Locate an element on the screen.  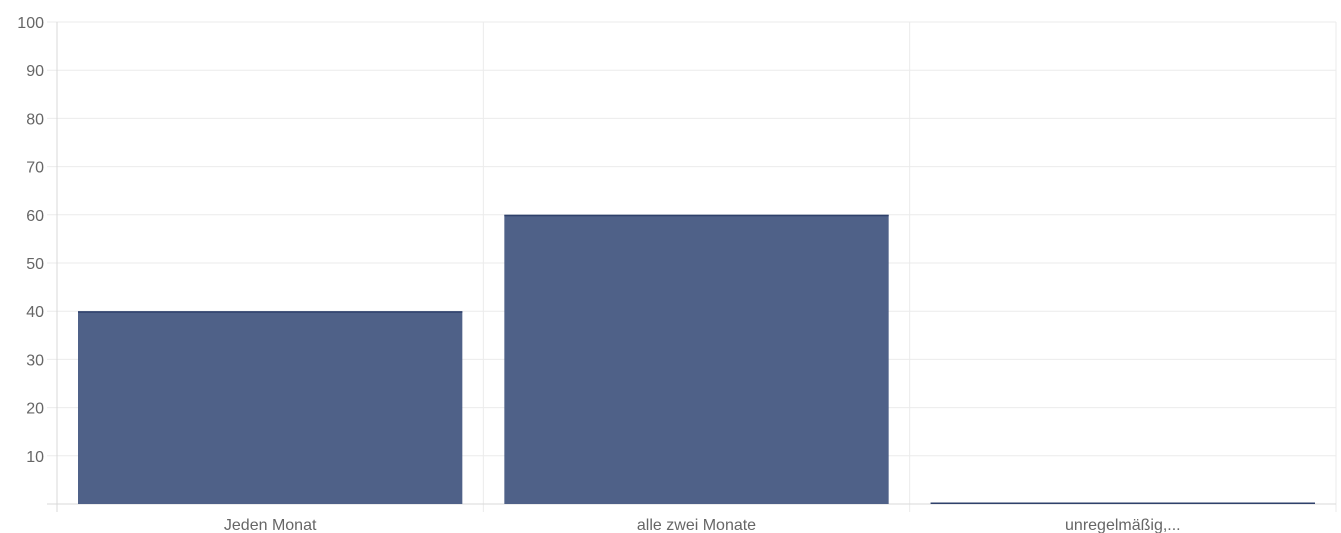
y-tick-label: 70 is located at coordinates (35, 168).